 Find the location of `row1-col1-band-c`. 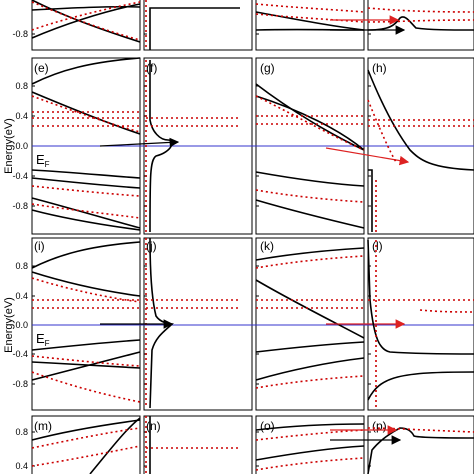

row1-col1-band-c is located at coordinates (86, 8).